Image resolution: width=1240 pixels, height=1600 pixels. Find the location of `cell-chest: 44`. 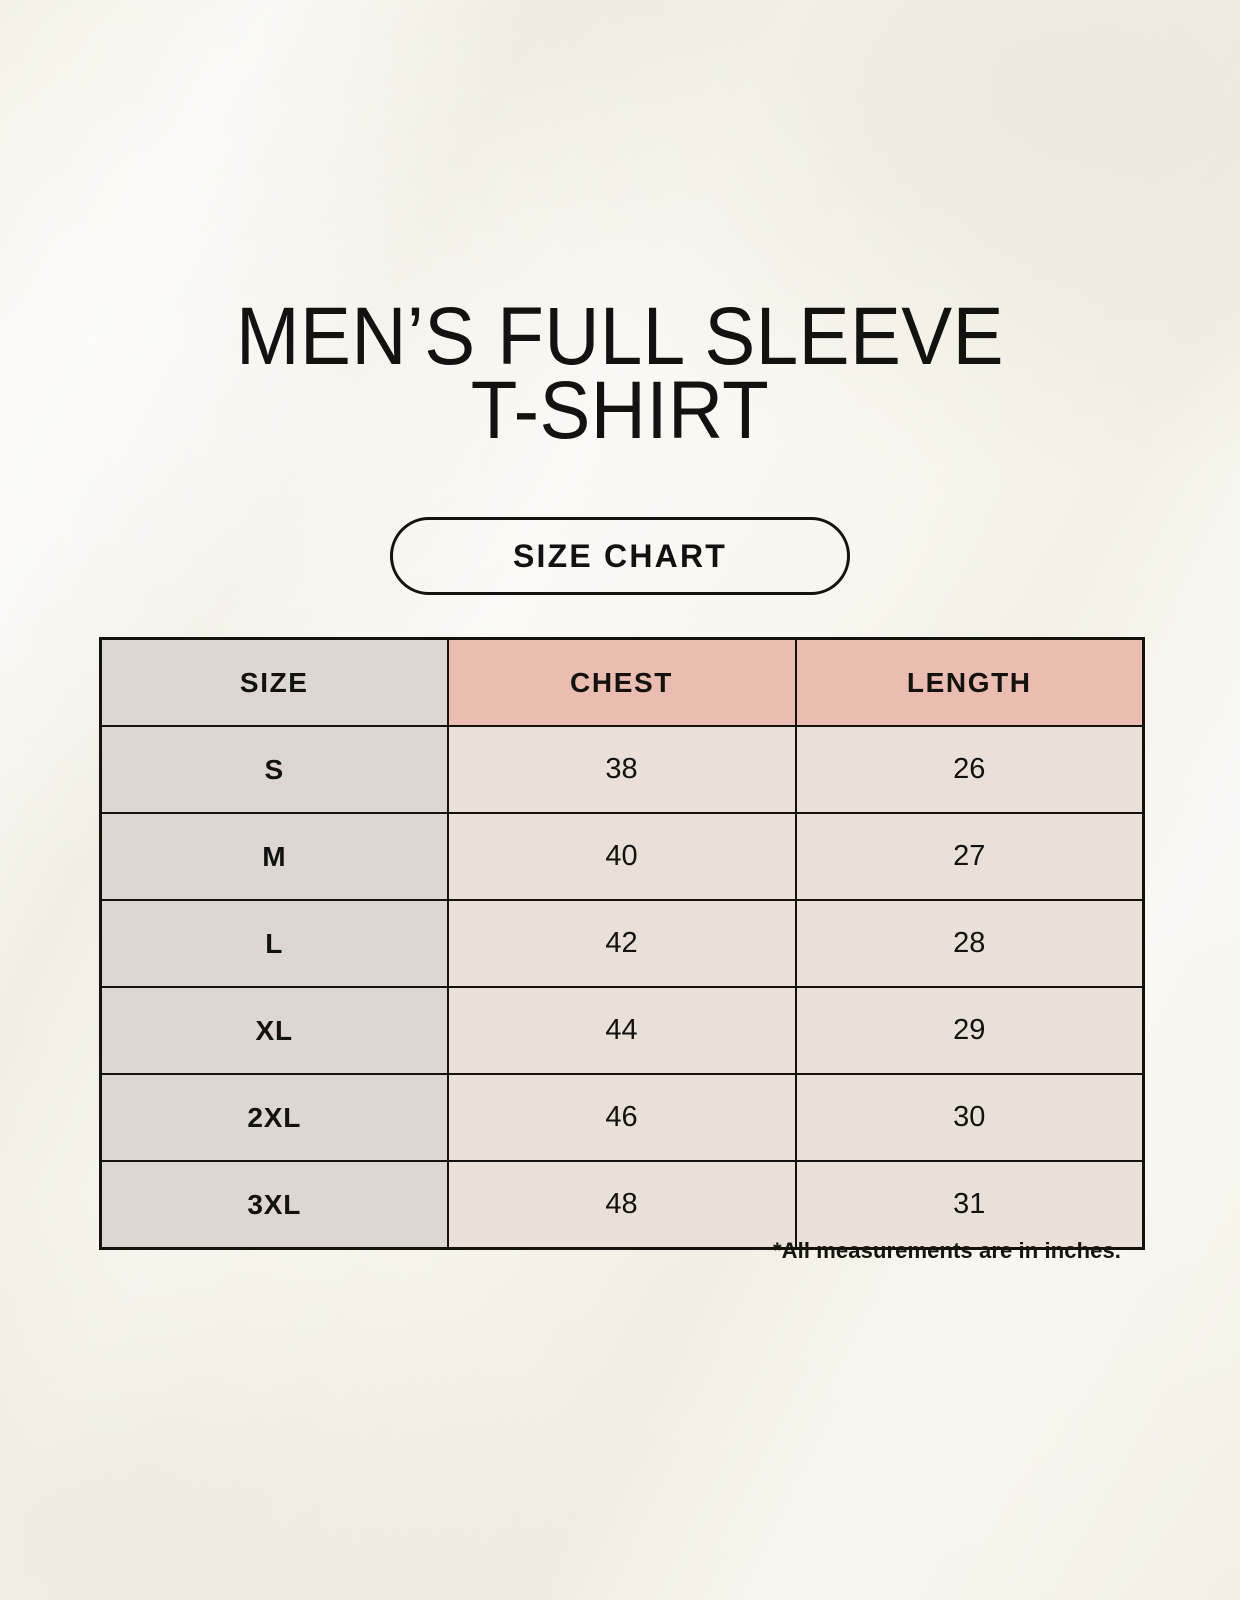

cell-chest: 44 is located at coordinates (621, 1030).